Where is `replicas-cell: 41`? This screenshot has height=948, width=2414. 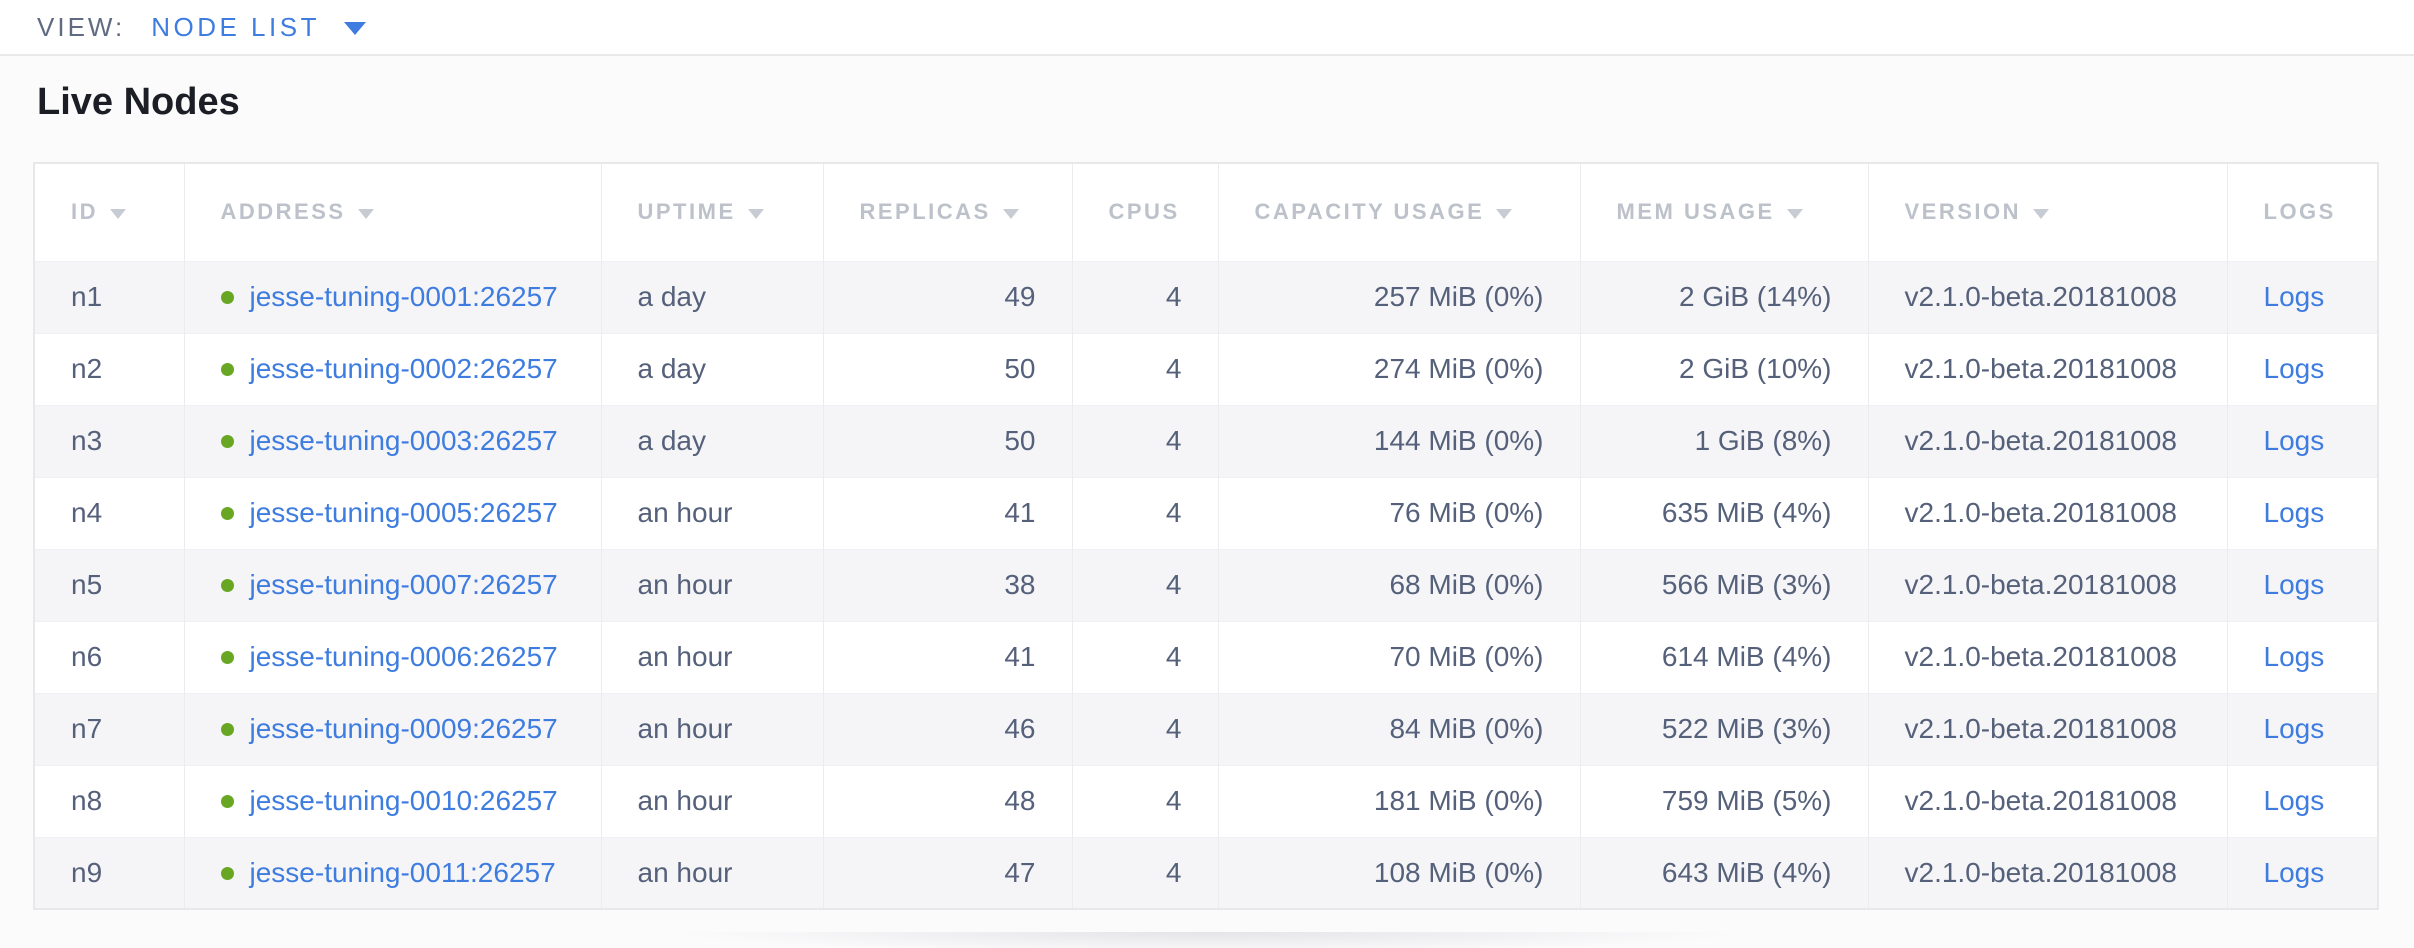
replicas-cell: 41 is located at coordinates (947, 656).